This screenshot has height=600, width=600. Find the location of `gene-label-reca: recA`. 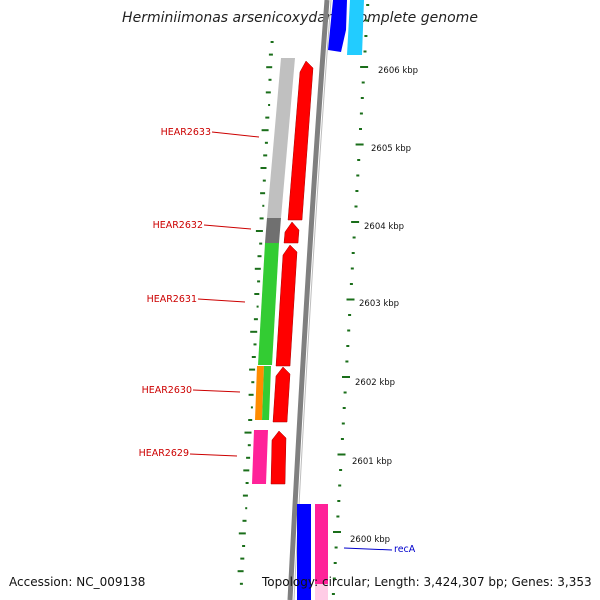

gene-label-reca: recA is located at coordinates (405, 549).